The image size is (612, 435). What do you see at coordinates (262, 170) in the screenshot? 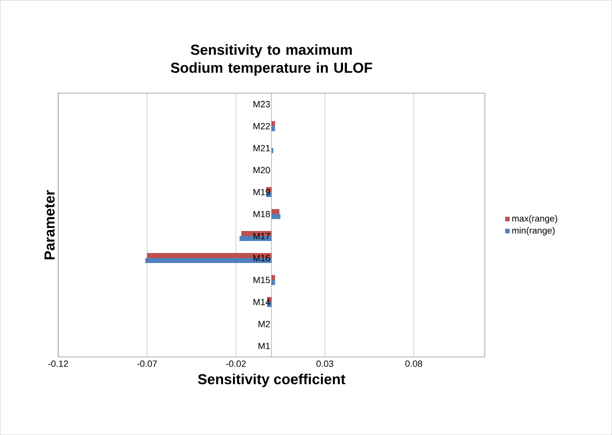
I see `y-tick-label: M20` at bounding box center [262, 170].